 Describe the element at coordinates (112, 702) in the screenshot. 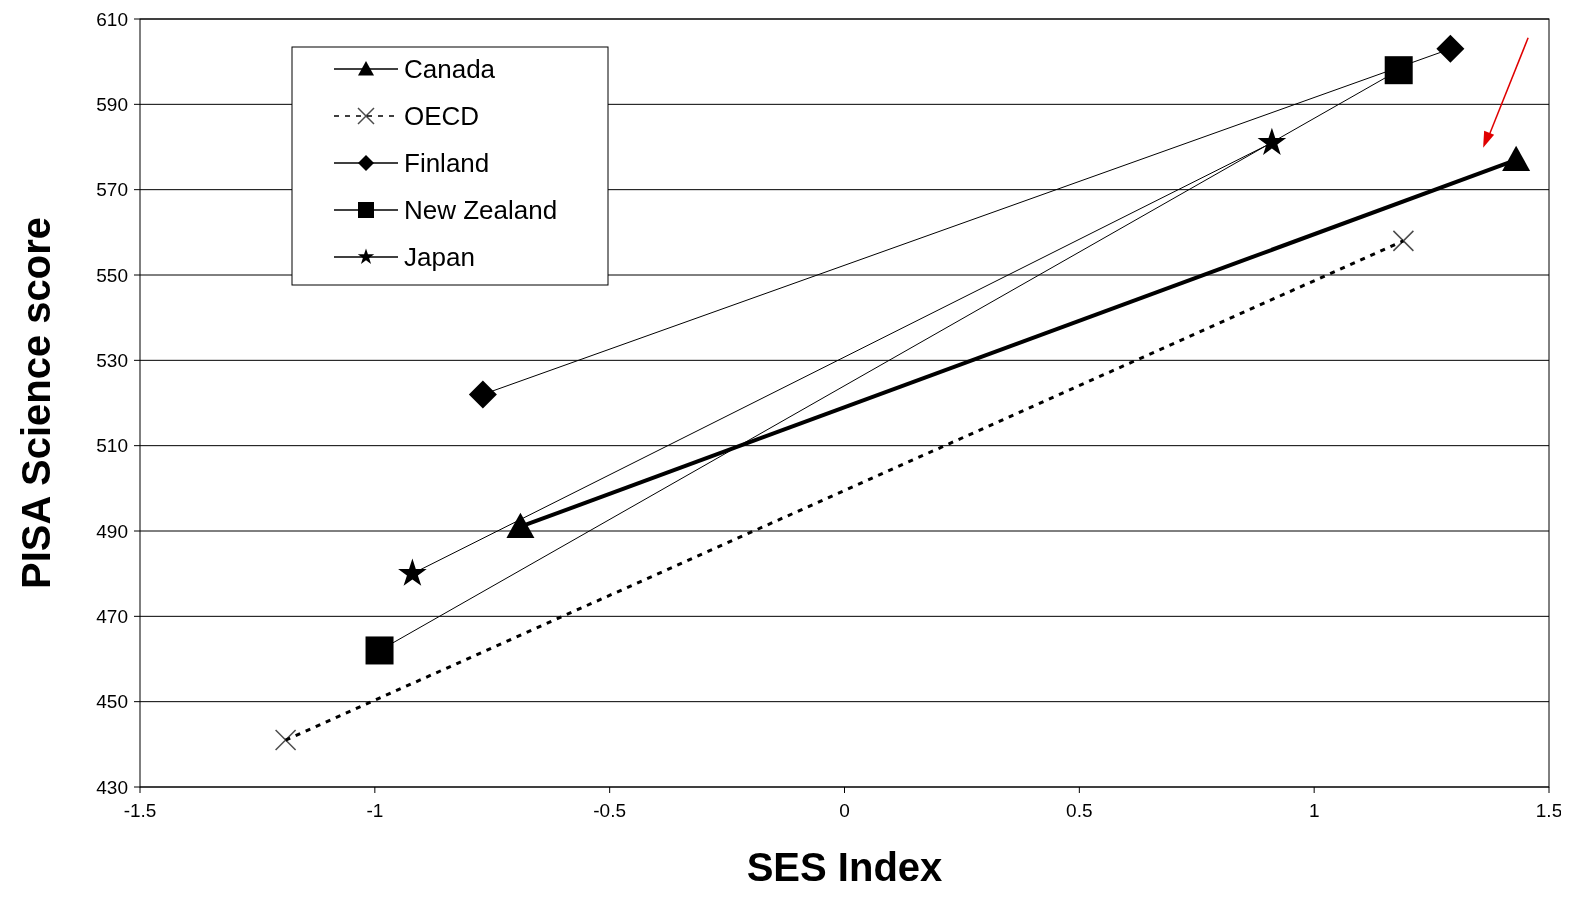

I see `y-tick-label: 450` at that location.